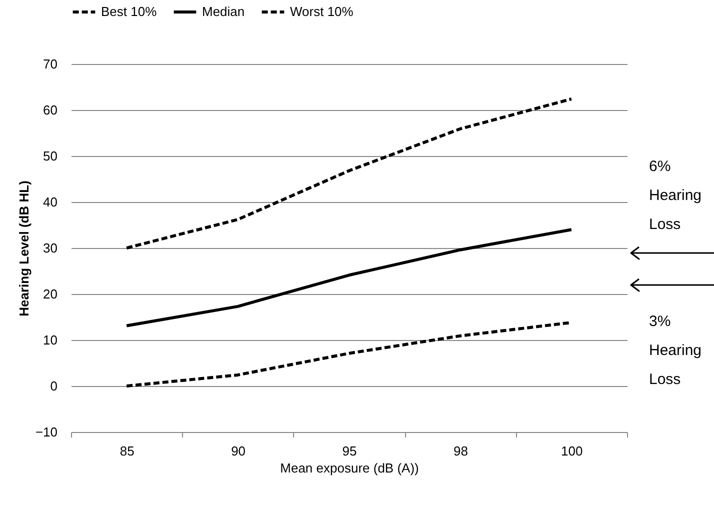  I want to click on x-tick-label: 98, so click(460, 451).